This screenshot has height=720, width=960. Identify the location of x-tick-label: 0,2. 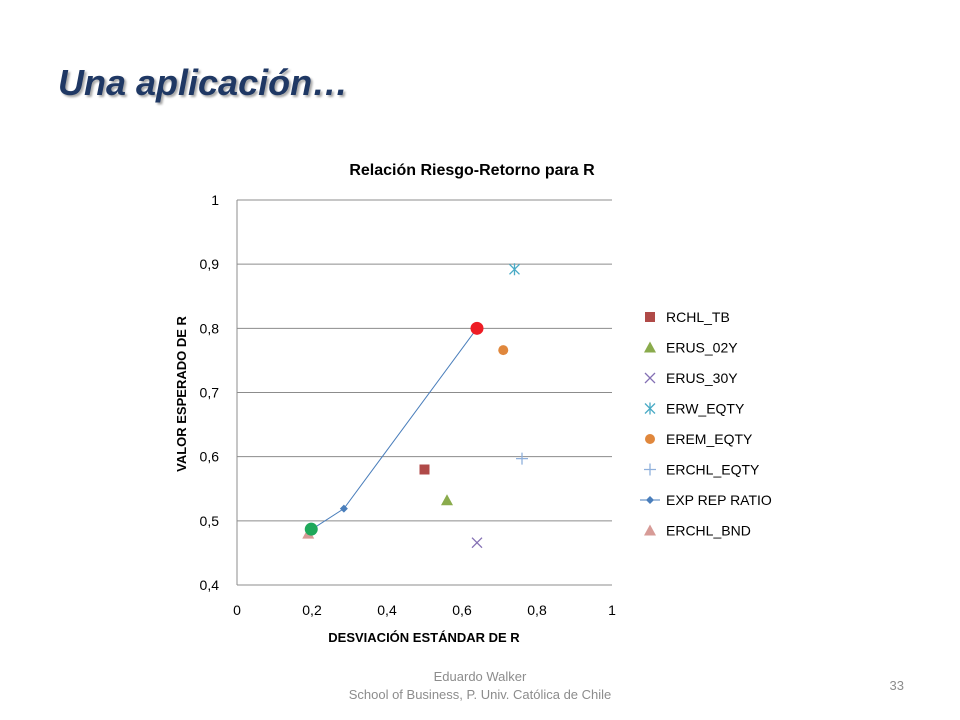
(312, 610).